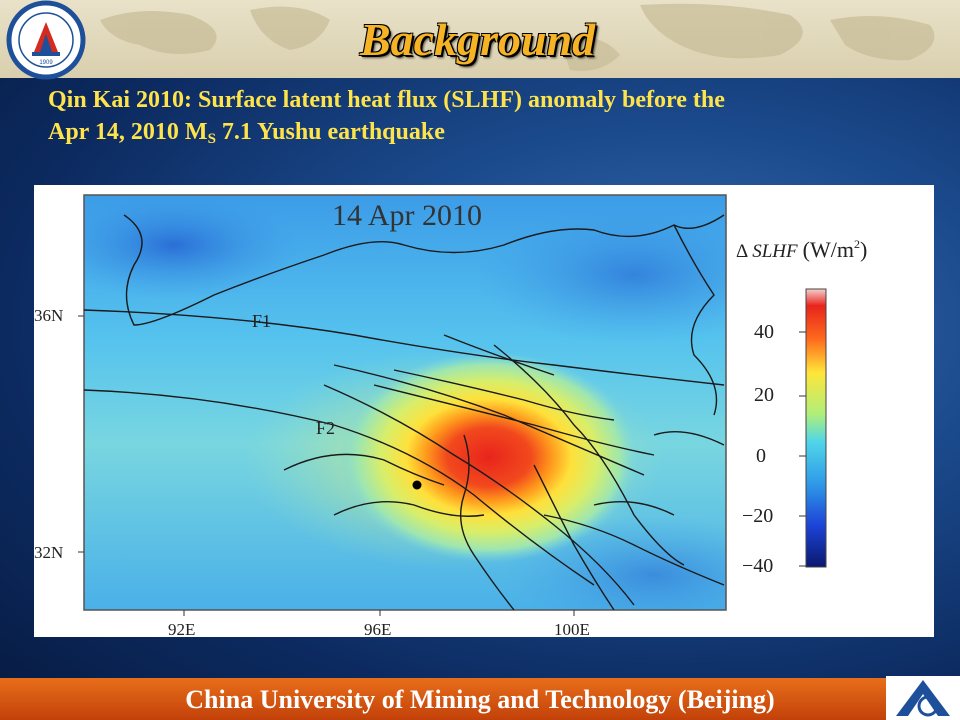 This screenshot has width=960, height=720. What do you see at coordinates (48, 315) in the screenshot?
I see `lat-label-36n: 36N` at bounding box center [48, 315].